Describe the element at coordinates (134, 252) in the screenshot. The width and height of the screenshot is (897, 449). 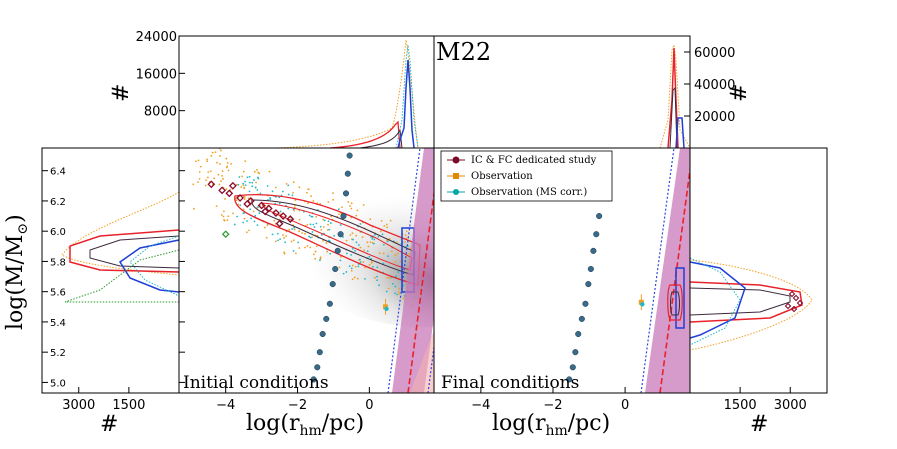
I see `left-hist-dark` at that location.